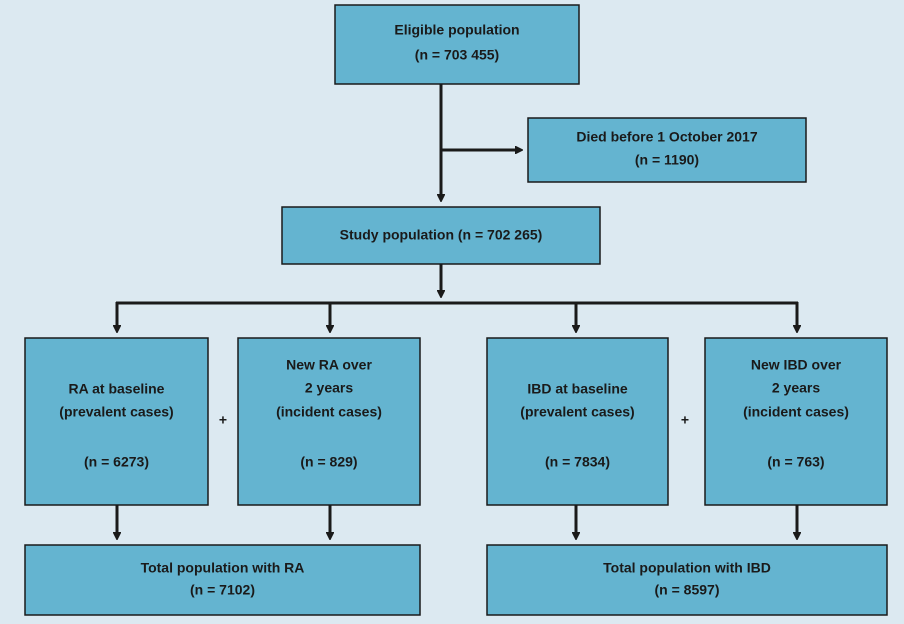 This screenshot has height=624, width=904. Describe the element at coordinates (328, 462) in the screenshot. I see `box-label: (n = 829)` at that location.